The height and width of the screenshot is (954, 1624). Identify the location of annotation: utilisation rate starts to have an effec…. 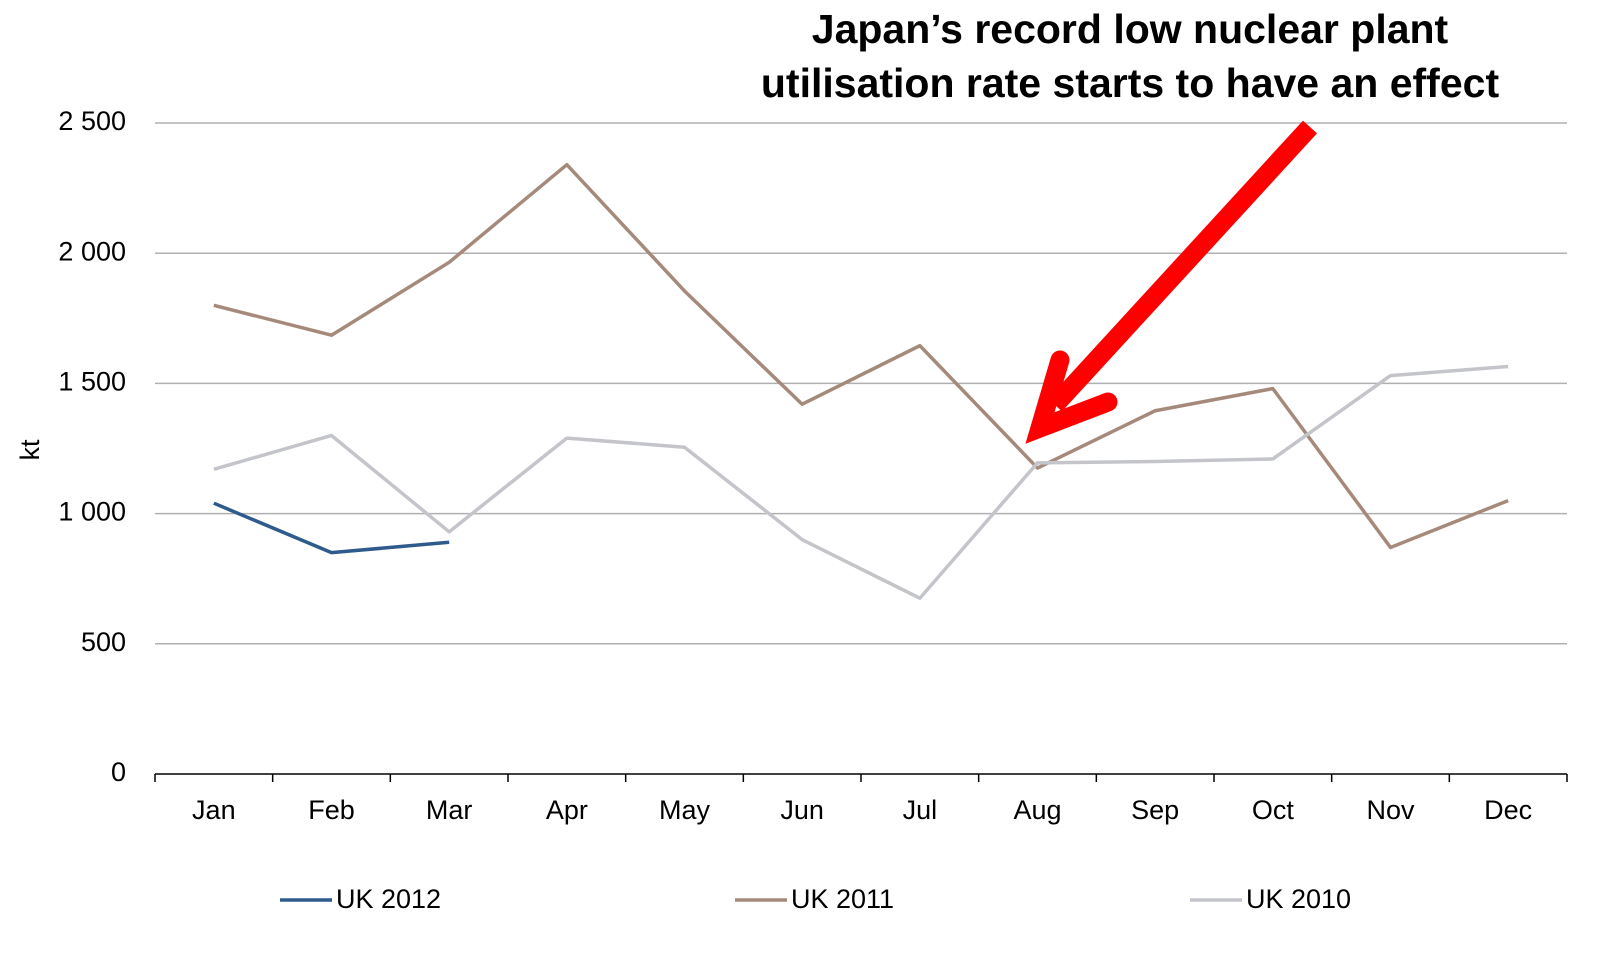
(1130, 83).